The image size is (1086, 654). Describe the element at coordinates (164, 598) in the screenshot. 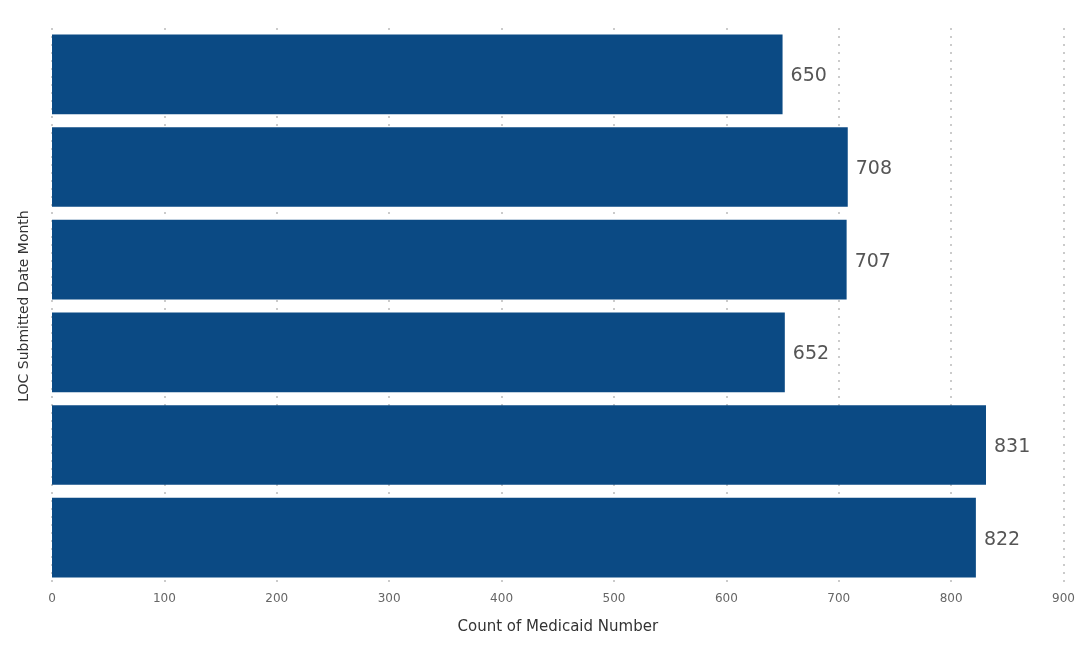

I see `x-tick-label: 100` at that location.